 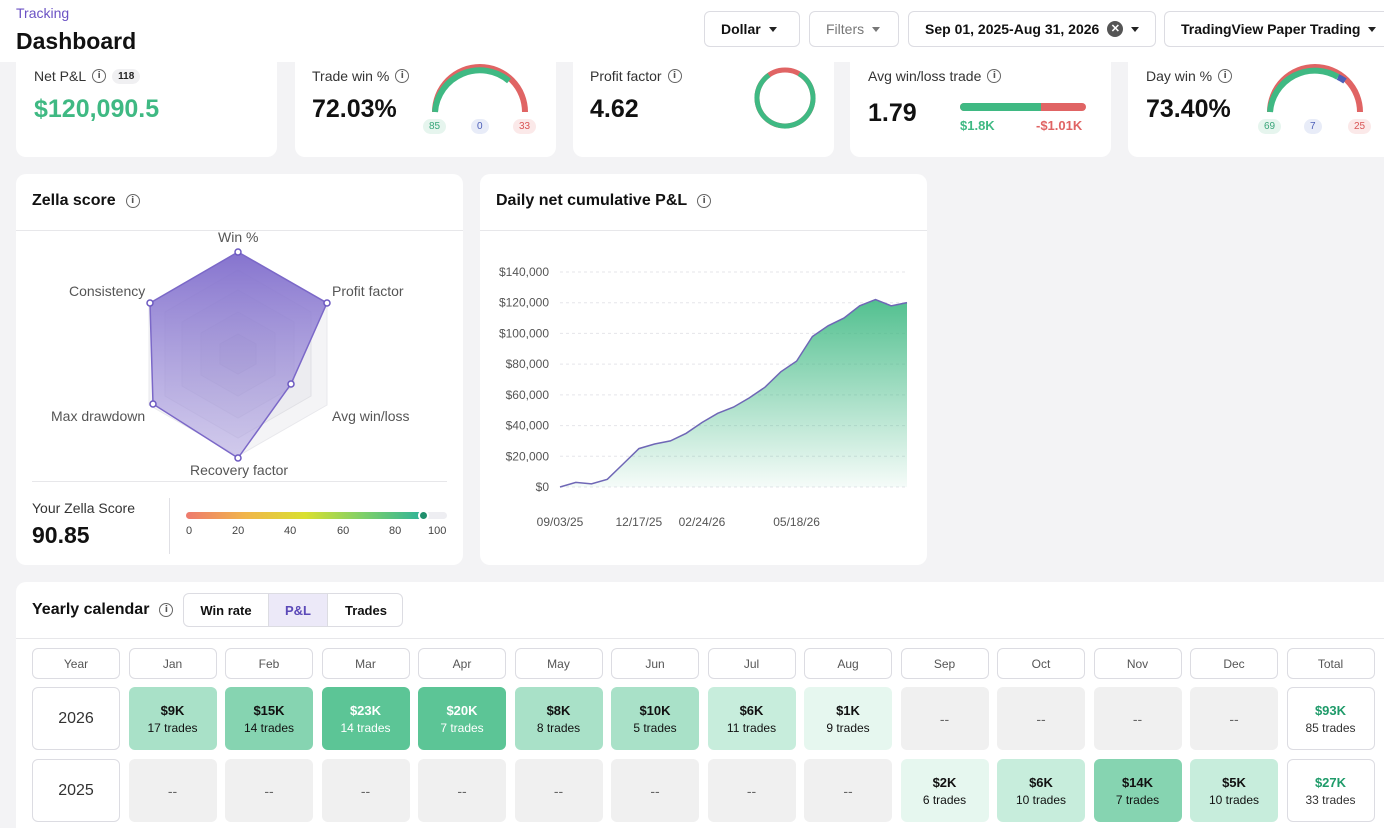 I want to click on stat-label: Day win % i, so click(x=1189, y=76).